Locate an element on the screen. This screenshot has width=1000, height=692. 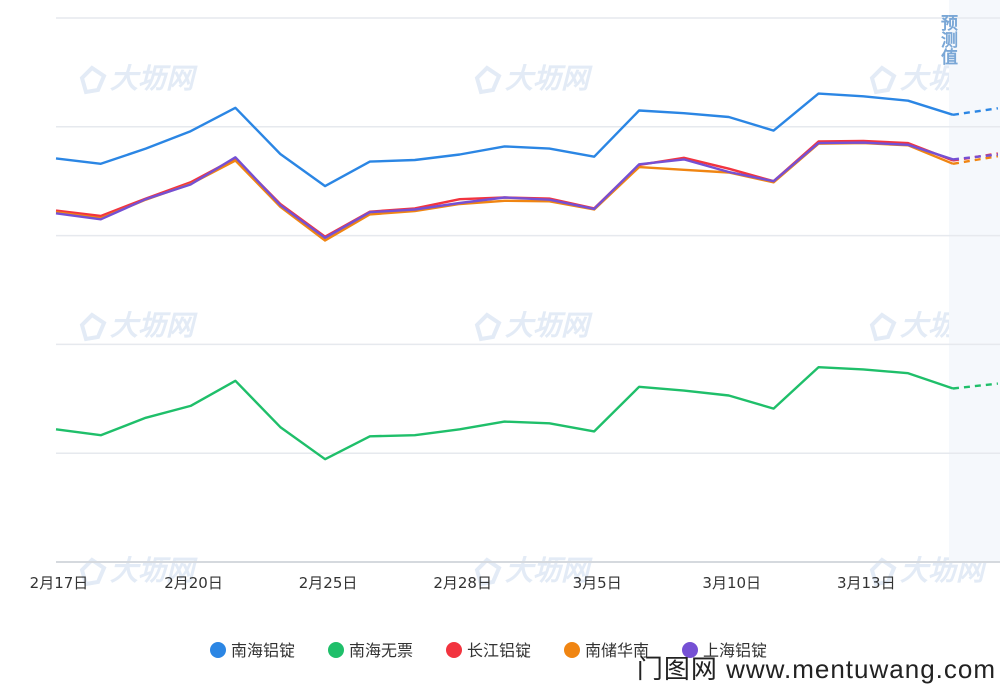
x-tick-label-0: 2月17日 is located at coordinates (59, 583).